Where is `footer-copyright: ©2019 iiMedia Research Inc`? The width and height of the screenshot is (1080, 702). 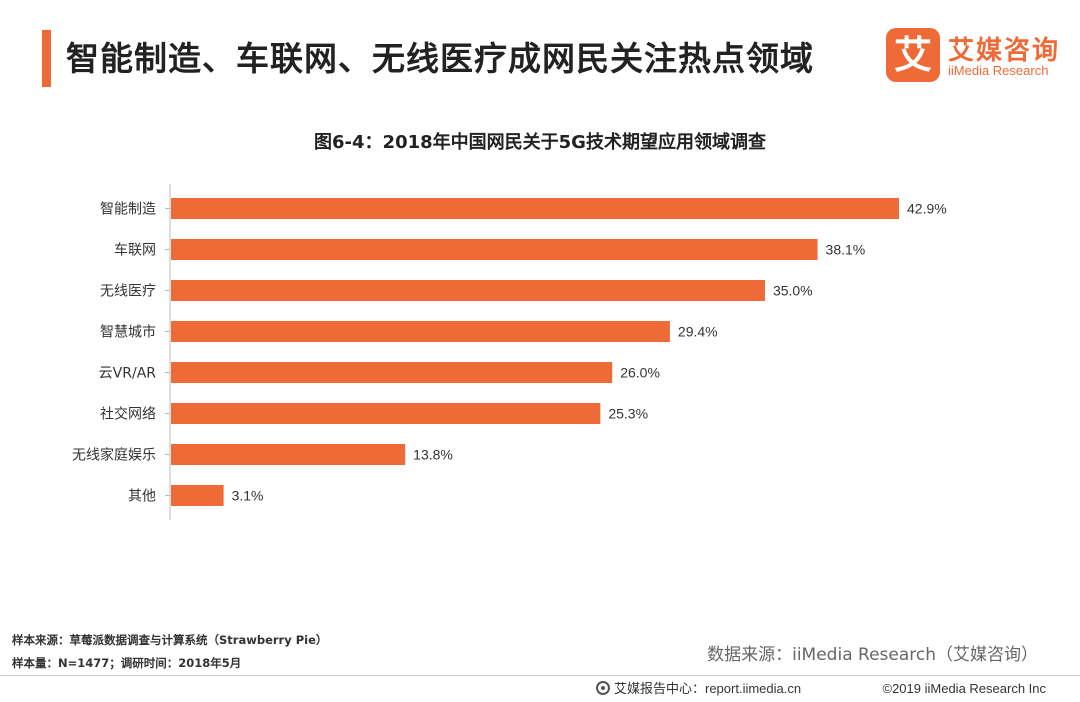 footer-copyright: ©2019 iiMedia Research Inc is located at coordinates (964, 688).